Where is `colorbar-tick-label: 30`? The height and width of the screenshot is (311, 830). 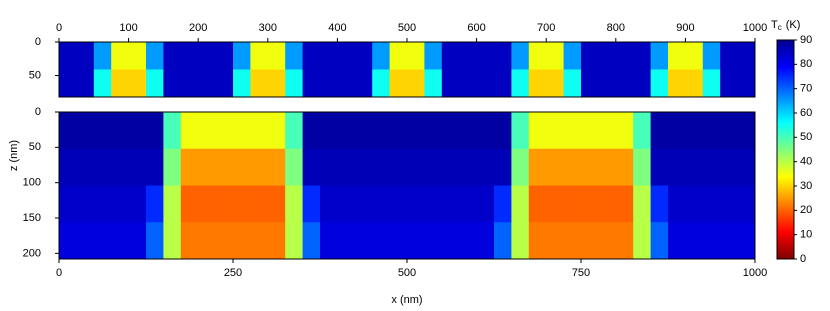 colorbar-tick-label: 30 is located at coordinates (806, 186).